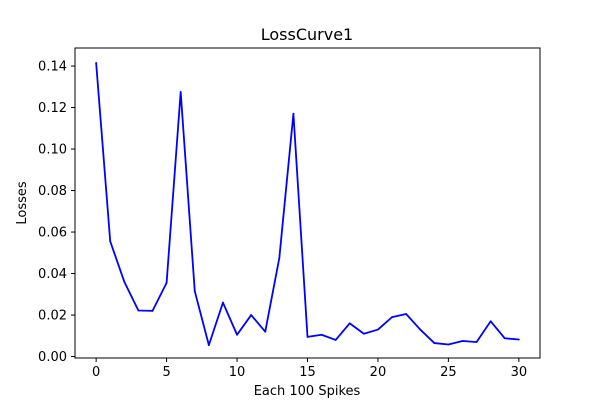 This screenshot has width=600, height=400. I want to click on x-tick-label: 30, so click(519, 372).